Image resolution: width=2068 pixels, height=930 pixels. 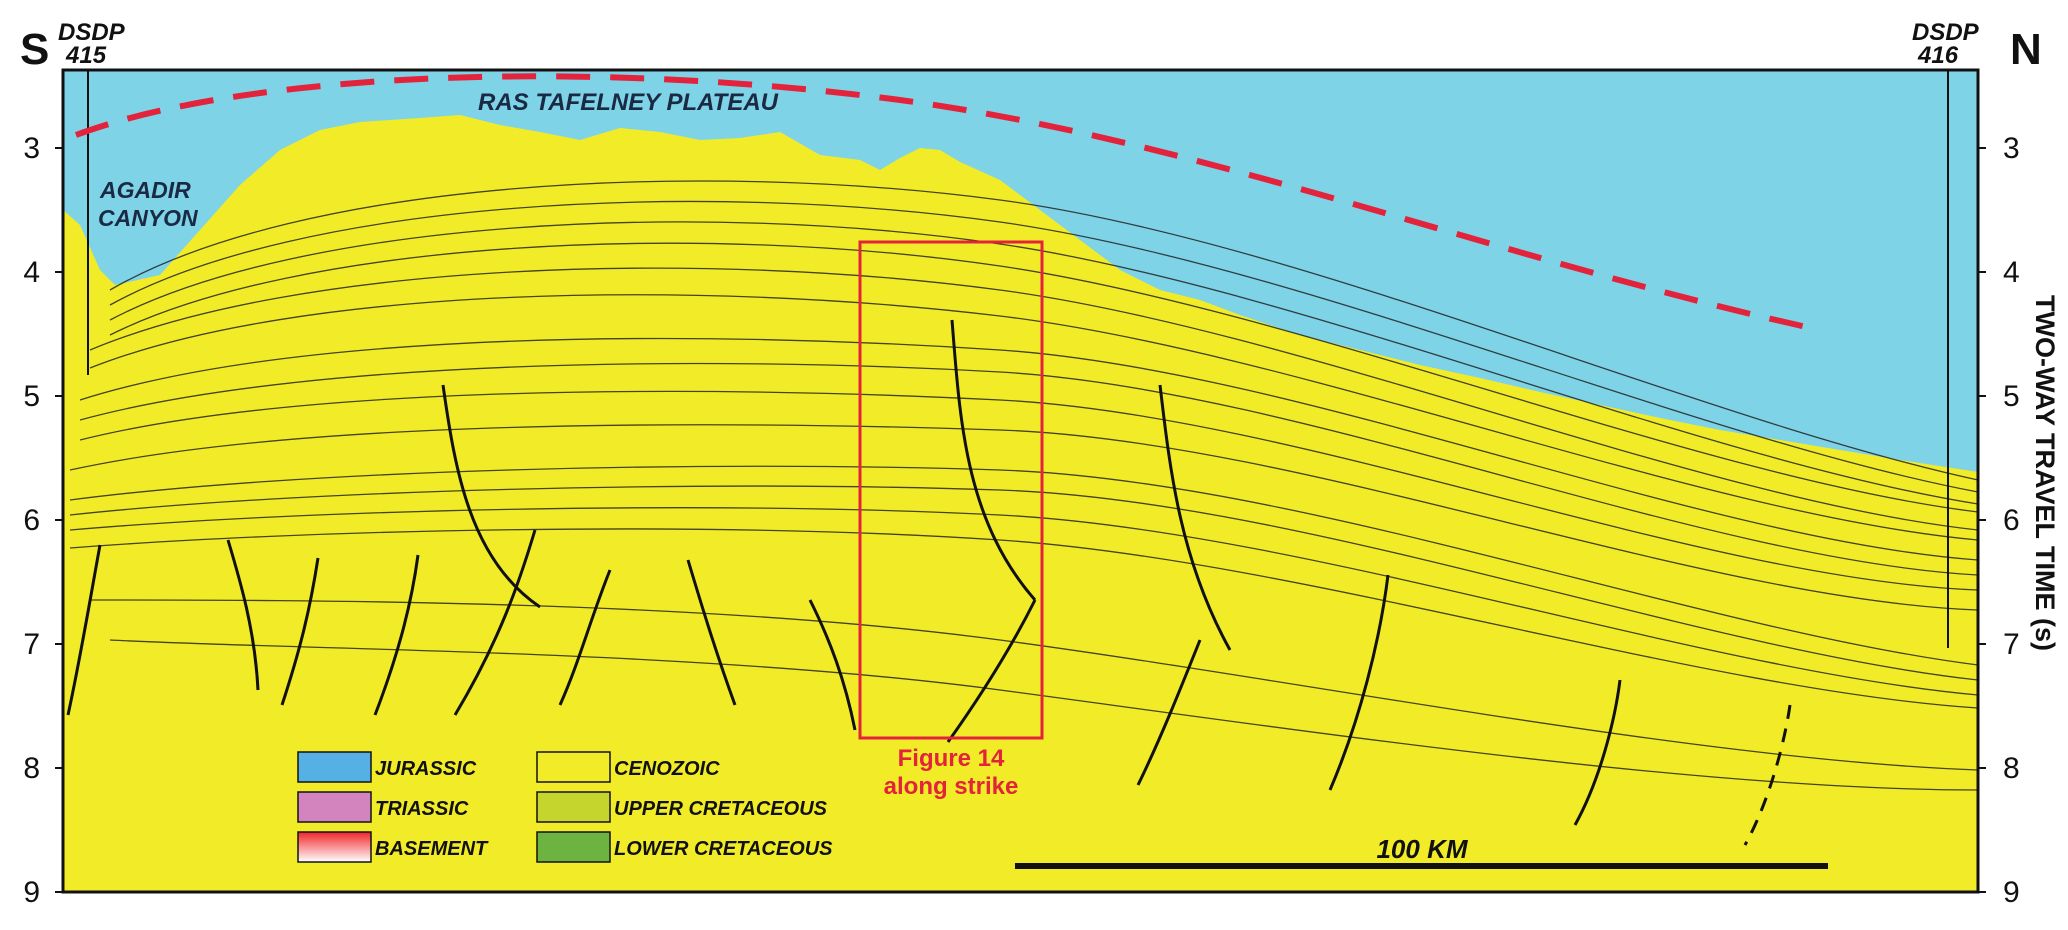 What do you see at coordinates (951, 490) in the screenshot?
I see `figure-14-box` at bounding box center [951, 490].